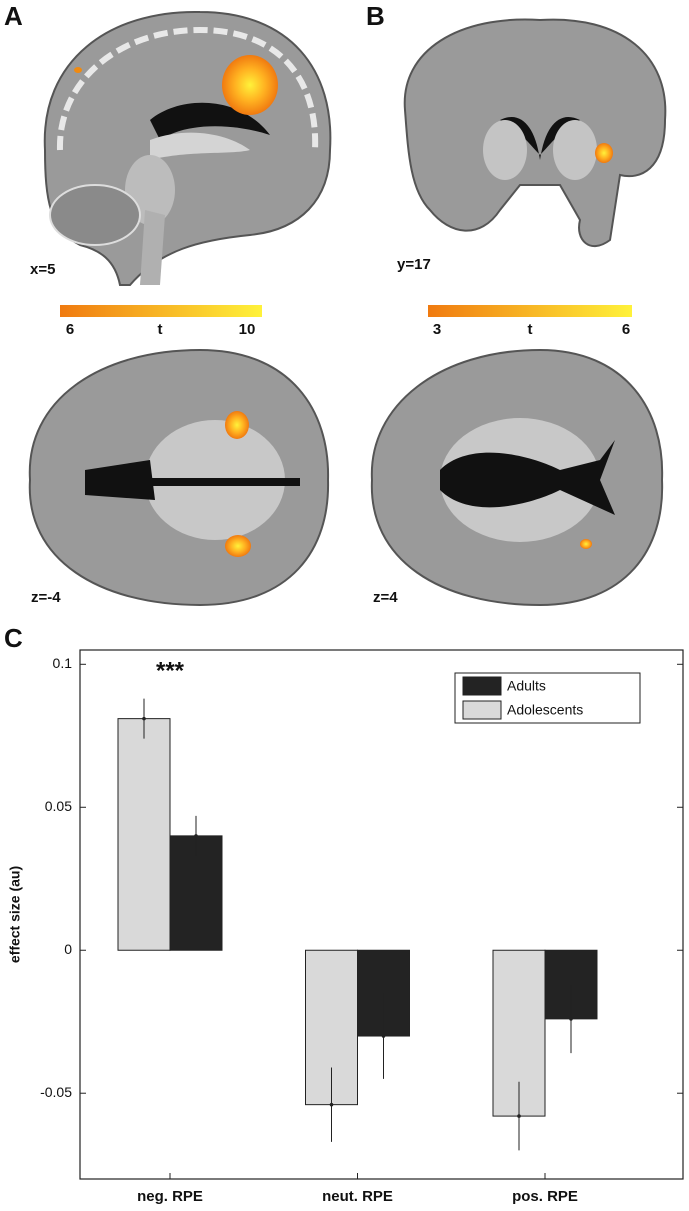 This screenshot has width=689, height=1211. What do you see at coordinates (385, 597) in the screenshot?
I see `slice-label: z=4` at bounding box center [385, 597].